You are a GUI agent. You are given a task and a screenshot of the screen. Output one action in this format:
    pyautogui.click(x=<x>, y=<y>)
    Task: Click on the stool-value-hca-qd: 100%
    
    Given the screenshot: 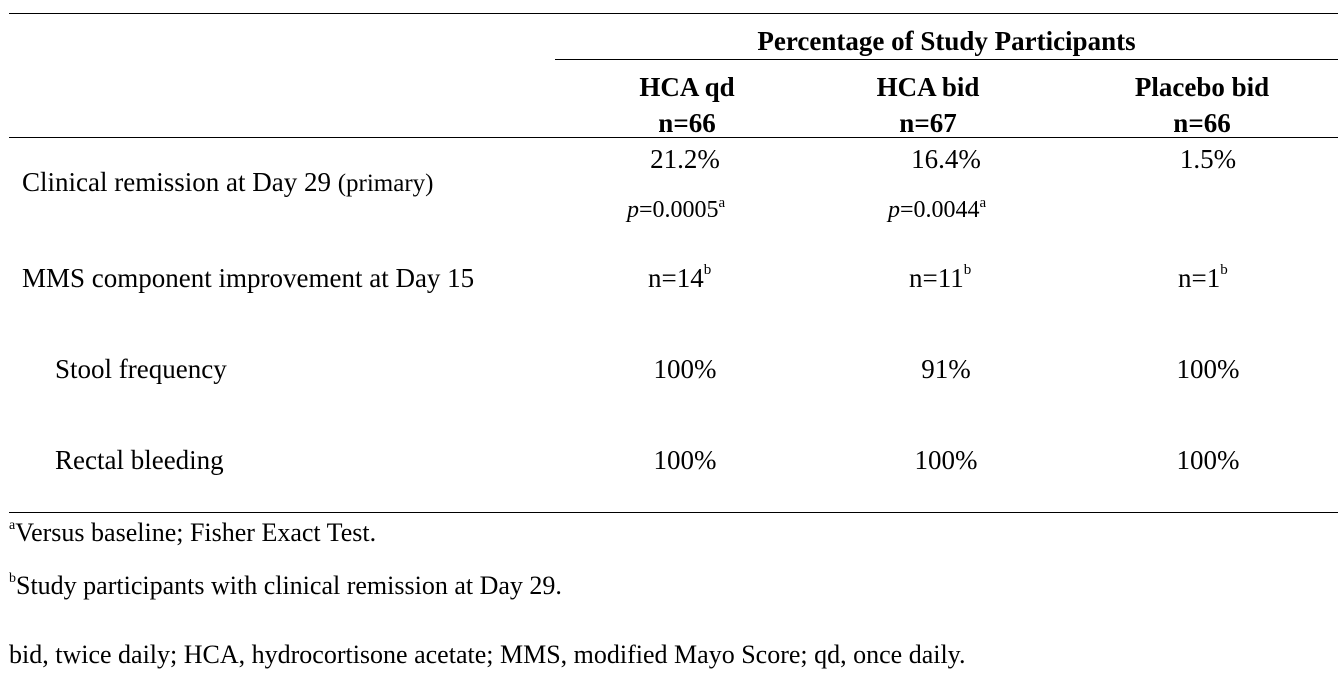 What is the action you would take?
    pyautogui.click(x=685, y=369)
    